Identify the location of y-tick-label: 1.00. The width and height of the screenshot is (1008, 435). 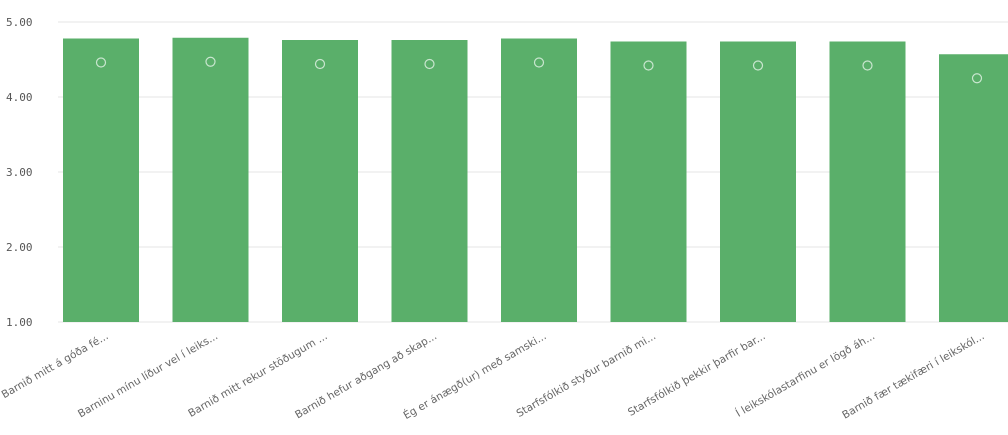
(19, 322).